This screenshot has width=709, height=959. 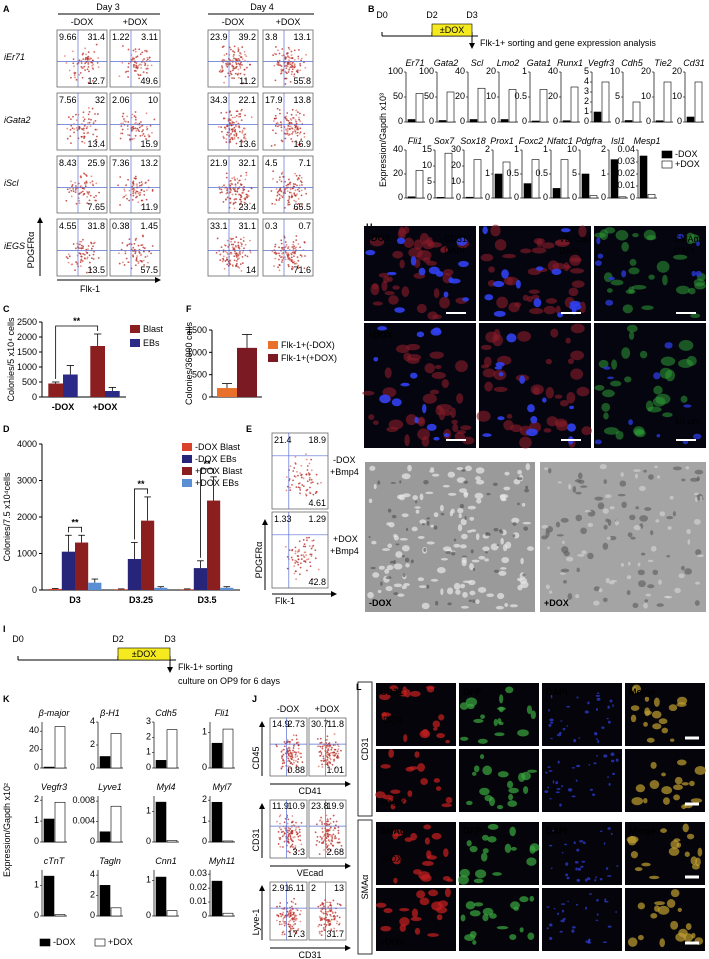 What do you see at coordinates (7, 516) in the screenshot?
I see `y-axis-label: Colonies/7.5 x10⁴cells` at bounding box center [7, 516].